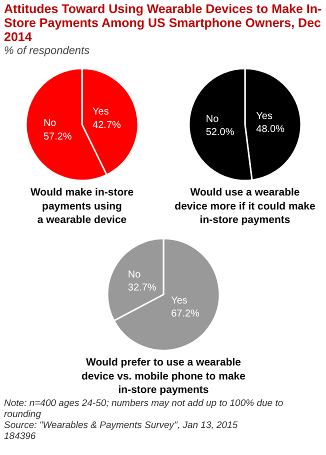 Image resolution: width=326 pixels, height=455 pixels. Describe the element at coordinates (245, 206) in the screenshot. I see `text: Would use a wearable device more if it could make in-store payments` at that location.